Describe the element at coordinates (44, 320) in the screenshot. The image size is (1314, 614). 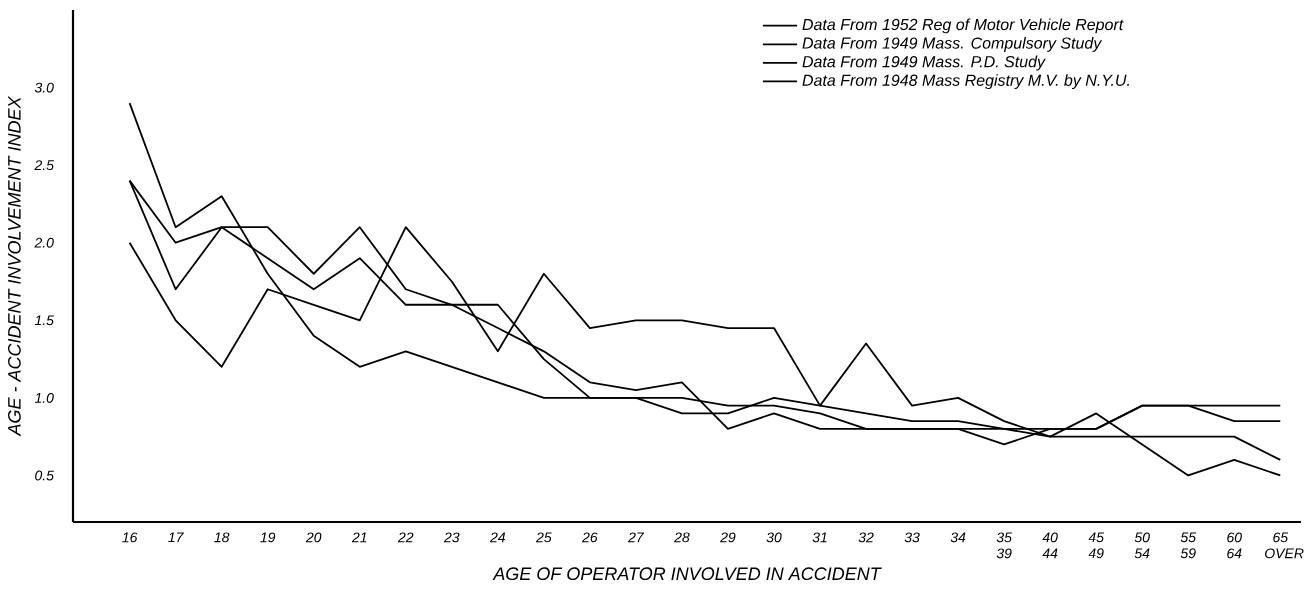
I see `y-tick-label: 1.5` at that location.